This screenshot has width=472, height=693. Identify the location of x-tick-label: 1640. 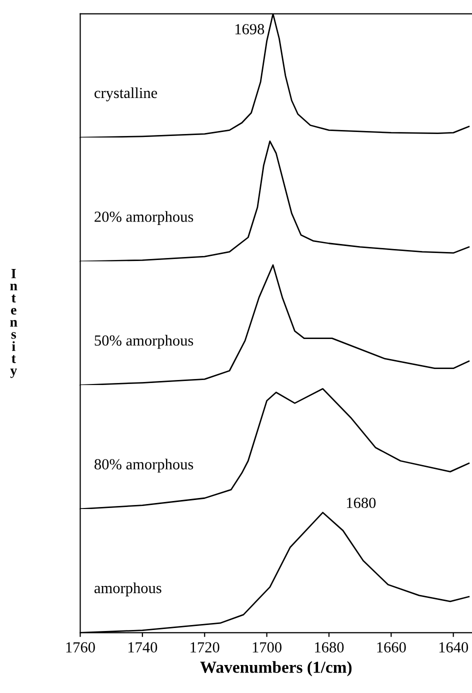
(453, 647).